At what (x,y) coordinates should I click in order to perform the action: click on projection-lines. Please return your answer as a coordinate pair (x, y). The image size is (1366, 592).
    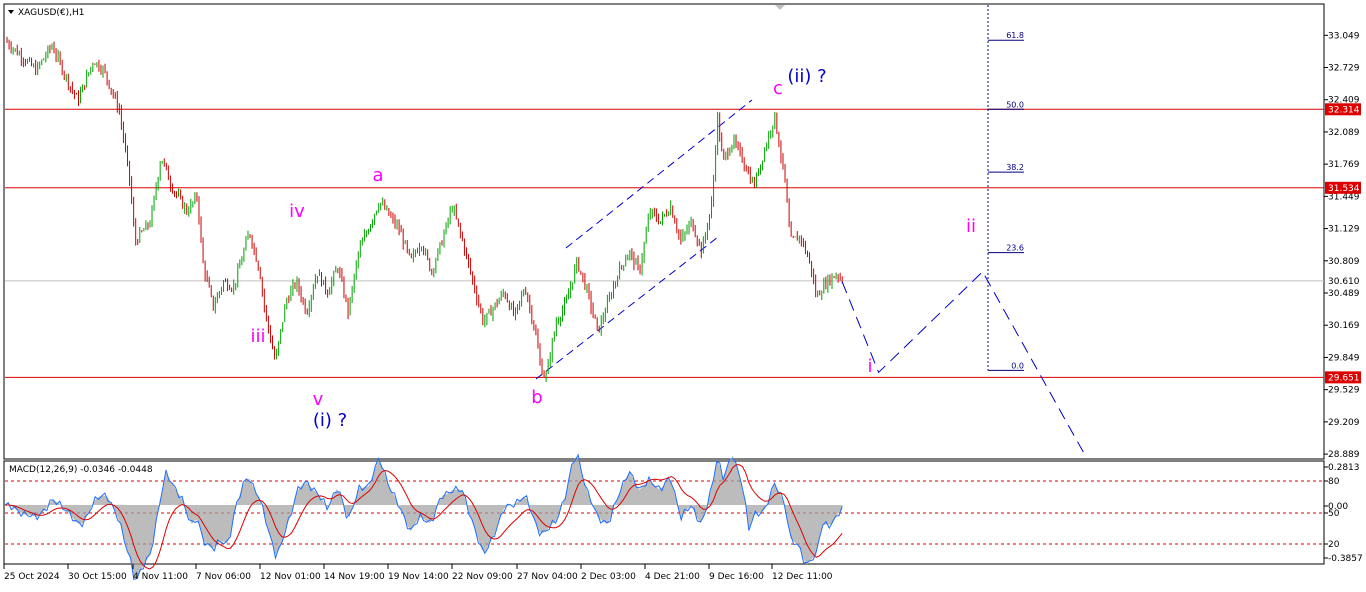
    Looking at the image, I should click on (964, 364).